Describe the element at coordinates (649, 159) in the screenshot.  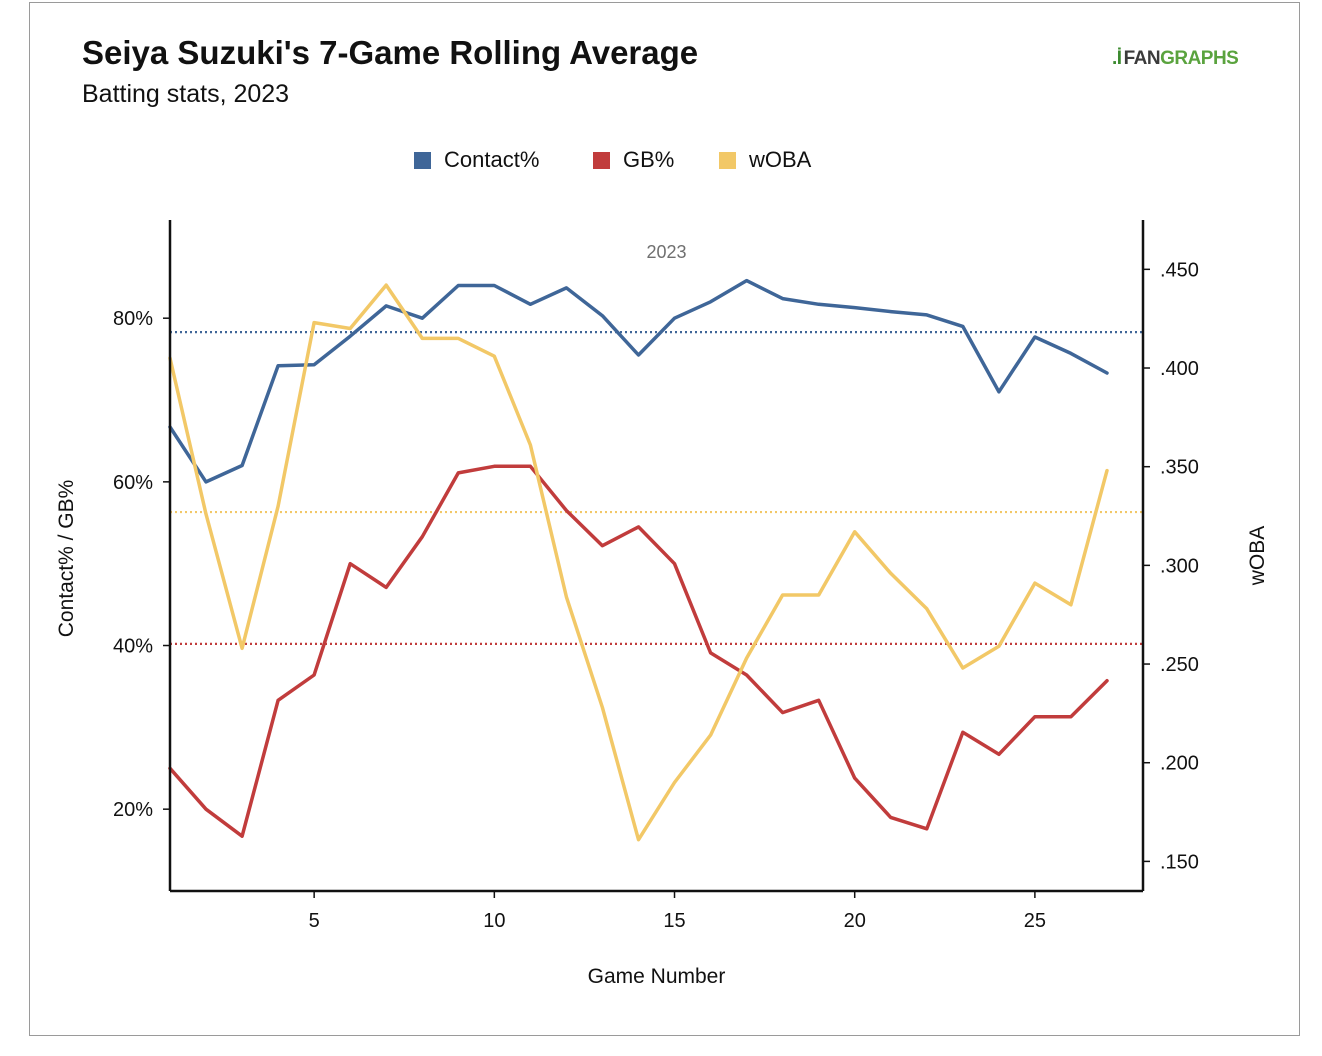
I see `legend-label-gb: GB%` at that location.